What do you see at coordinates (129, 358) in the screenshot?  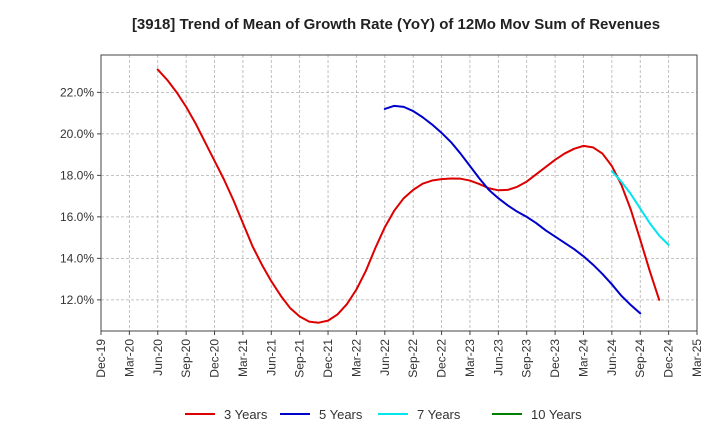 I see `x-tick-label: Mar-20` at bounding box center [129, 358].